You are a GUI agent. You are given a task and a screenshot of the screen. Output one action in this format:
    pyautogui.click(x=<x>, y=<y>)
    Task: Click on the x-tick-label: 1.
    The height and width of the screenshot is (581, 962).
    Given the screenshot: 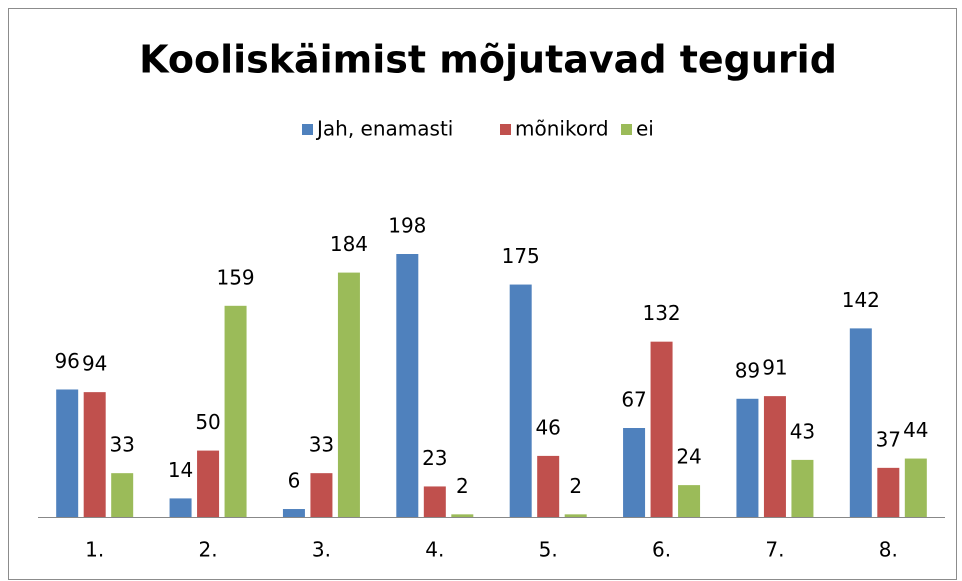 What is the action you would take?
    pyautogui.click(x=94, y=550)
    